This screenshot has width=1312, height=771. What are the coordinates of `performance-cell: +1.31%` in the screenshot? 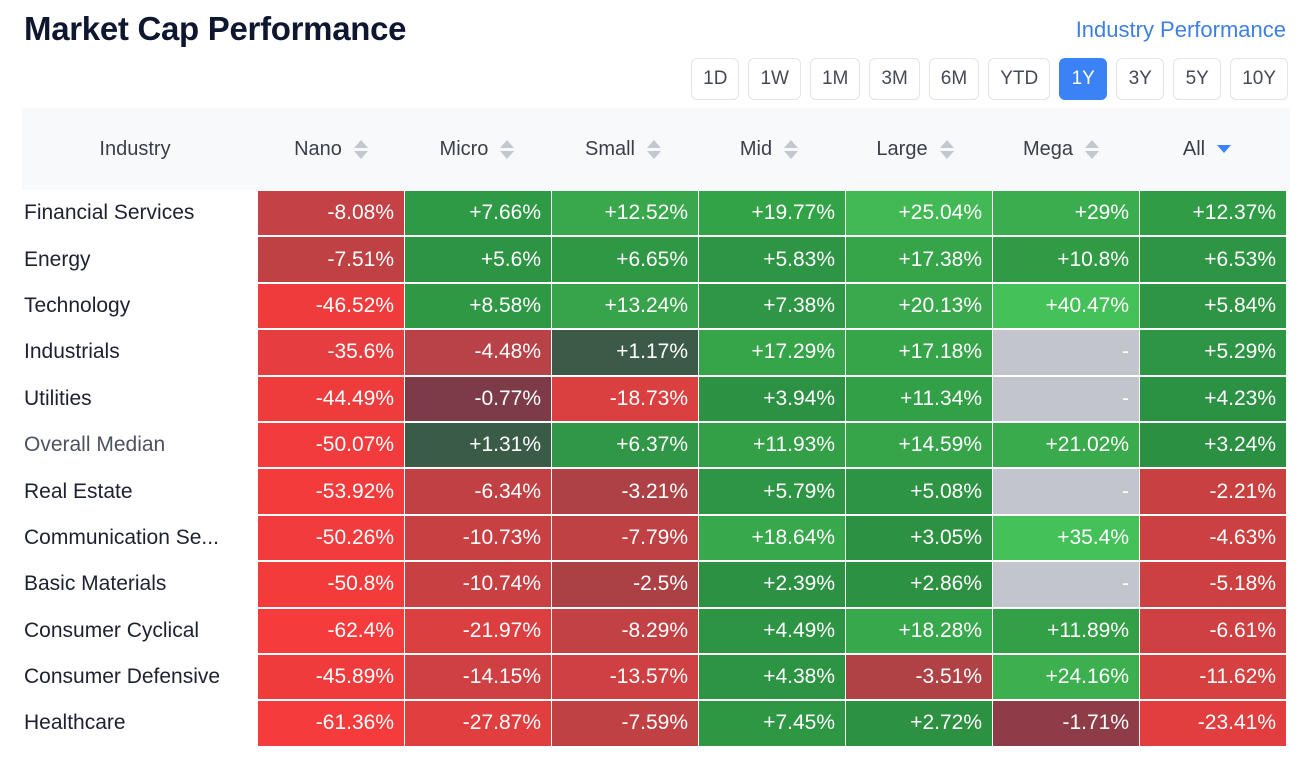 It's located at (478, 445).